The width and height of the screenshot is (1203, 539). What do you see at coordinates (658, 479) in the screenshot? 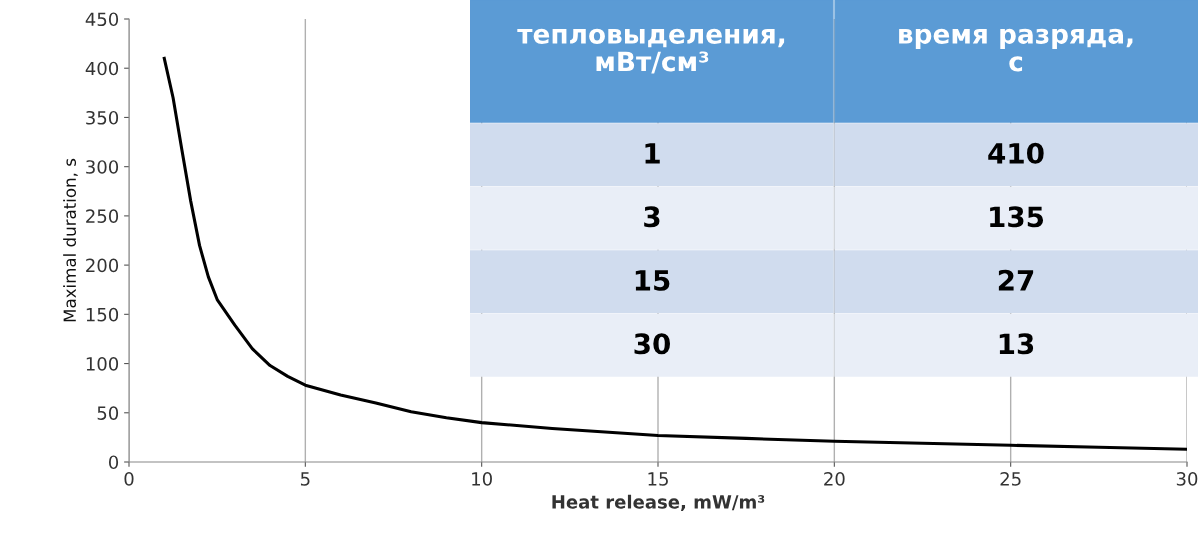
I see `x-tick-label: 15` at bounding box center [658, 479].